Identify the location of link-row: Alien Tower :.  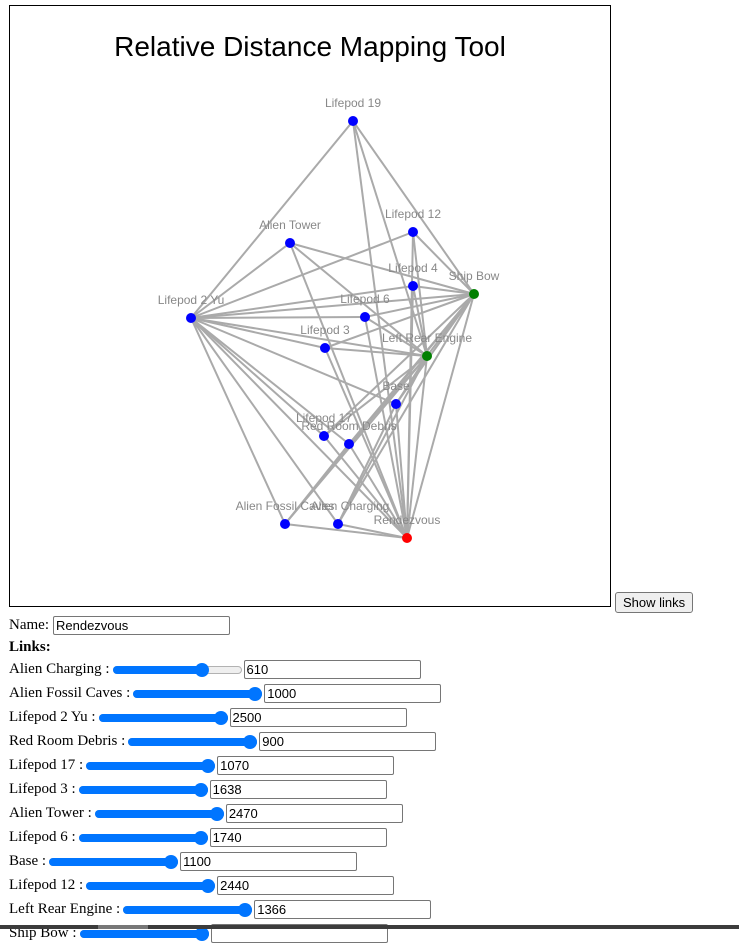
(369, 813).